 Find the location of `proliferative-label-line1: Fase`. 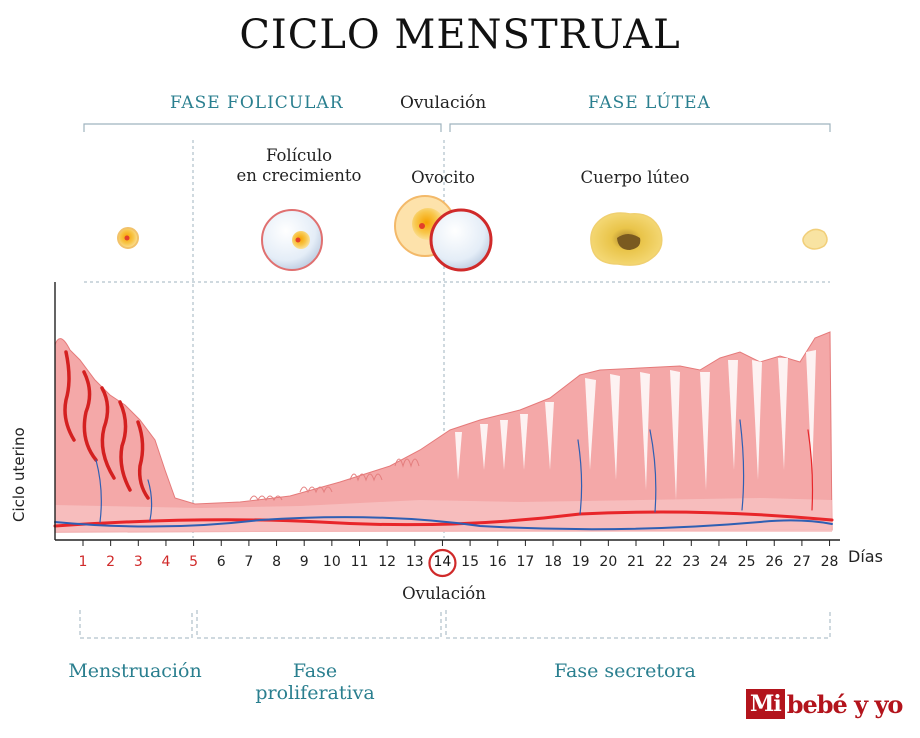

proliferative-label-line1: Fase is located at coordinates (315, 671).